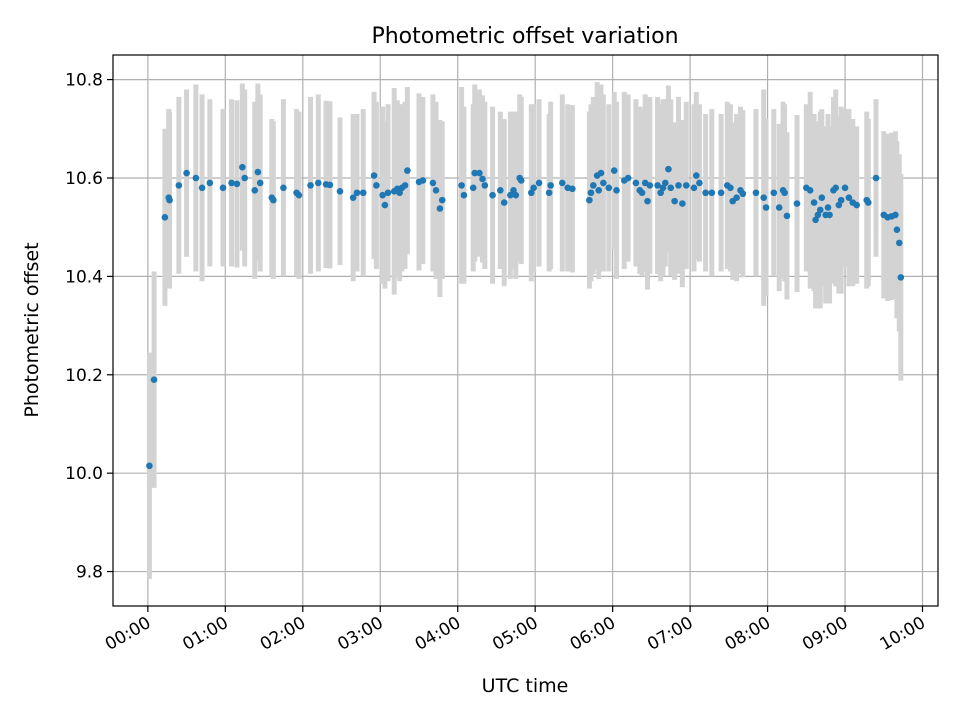 The height and width of the screenshot is (724, 960). What do you see at coordinates (525, 686) in the screenshot?
I see `x-axis-label: UTC time` at bounding box center [525, 686].